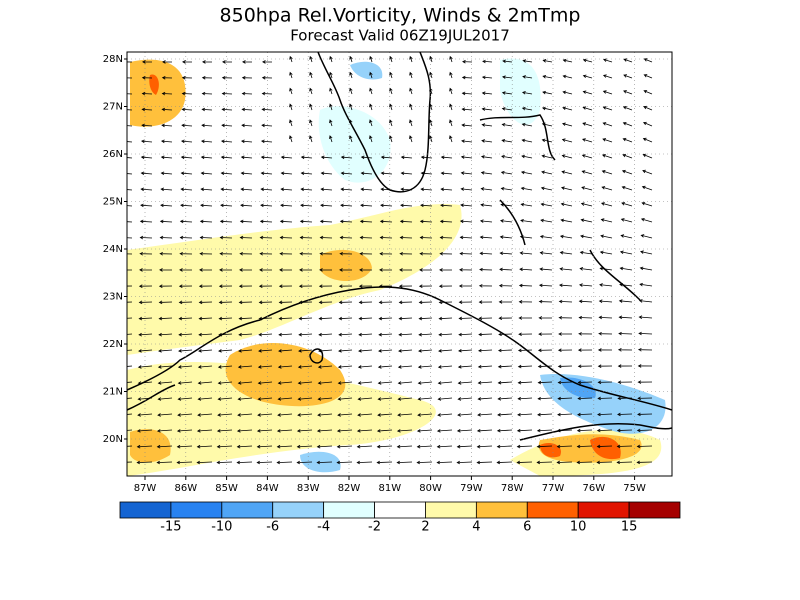  I want to click on lat-label: 24N, so click(113, 249).